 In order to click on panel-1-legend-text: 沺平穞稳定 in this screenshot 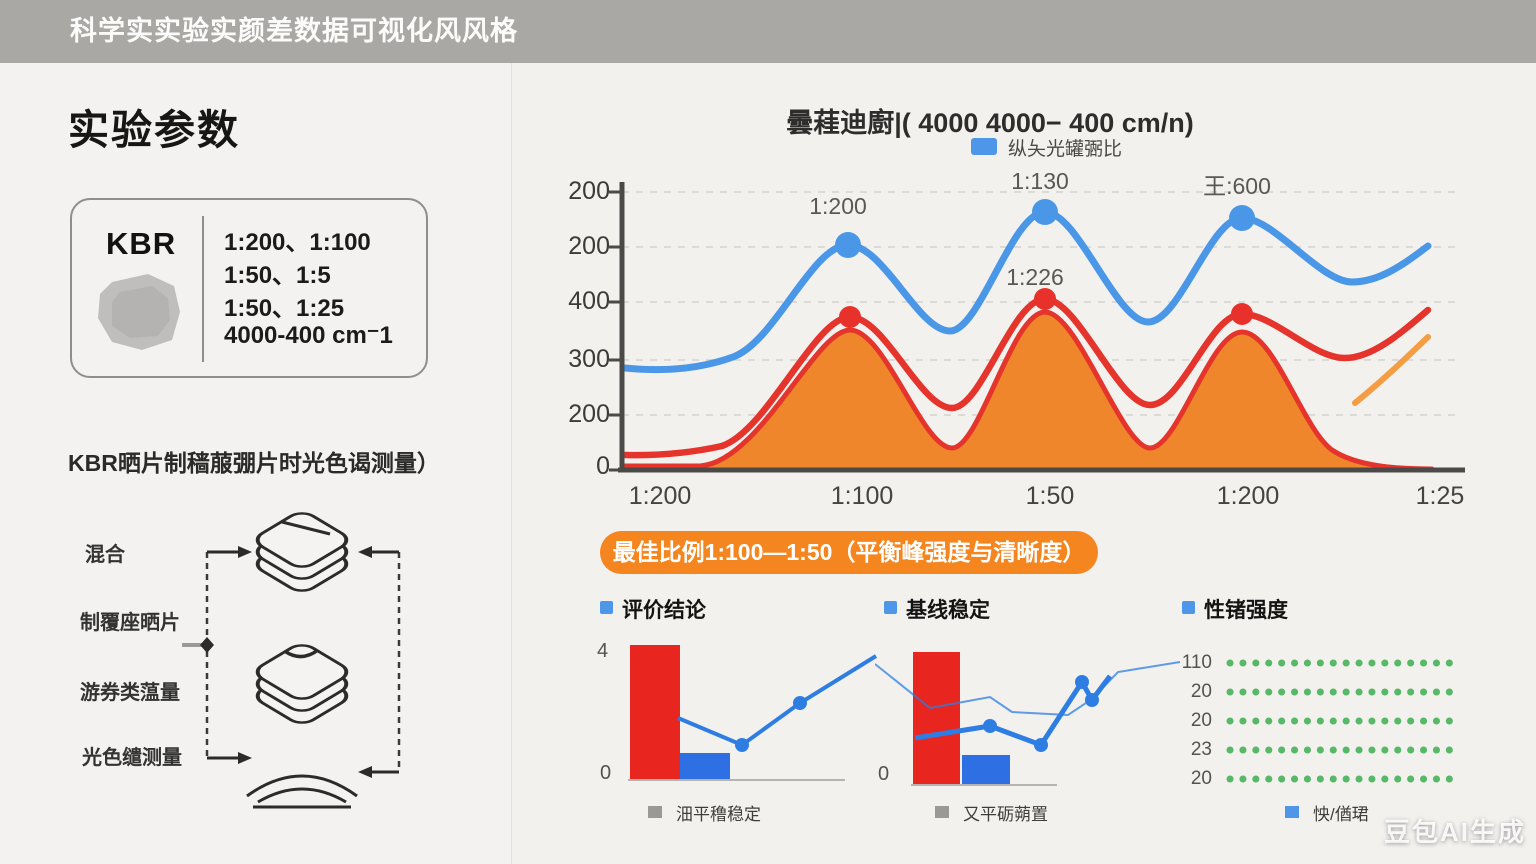, I will do `click(718, 814)`.